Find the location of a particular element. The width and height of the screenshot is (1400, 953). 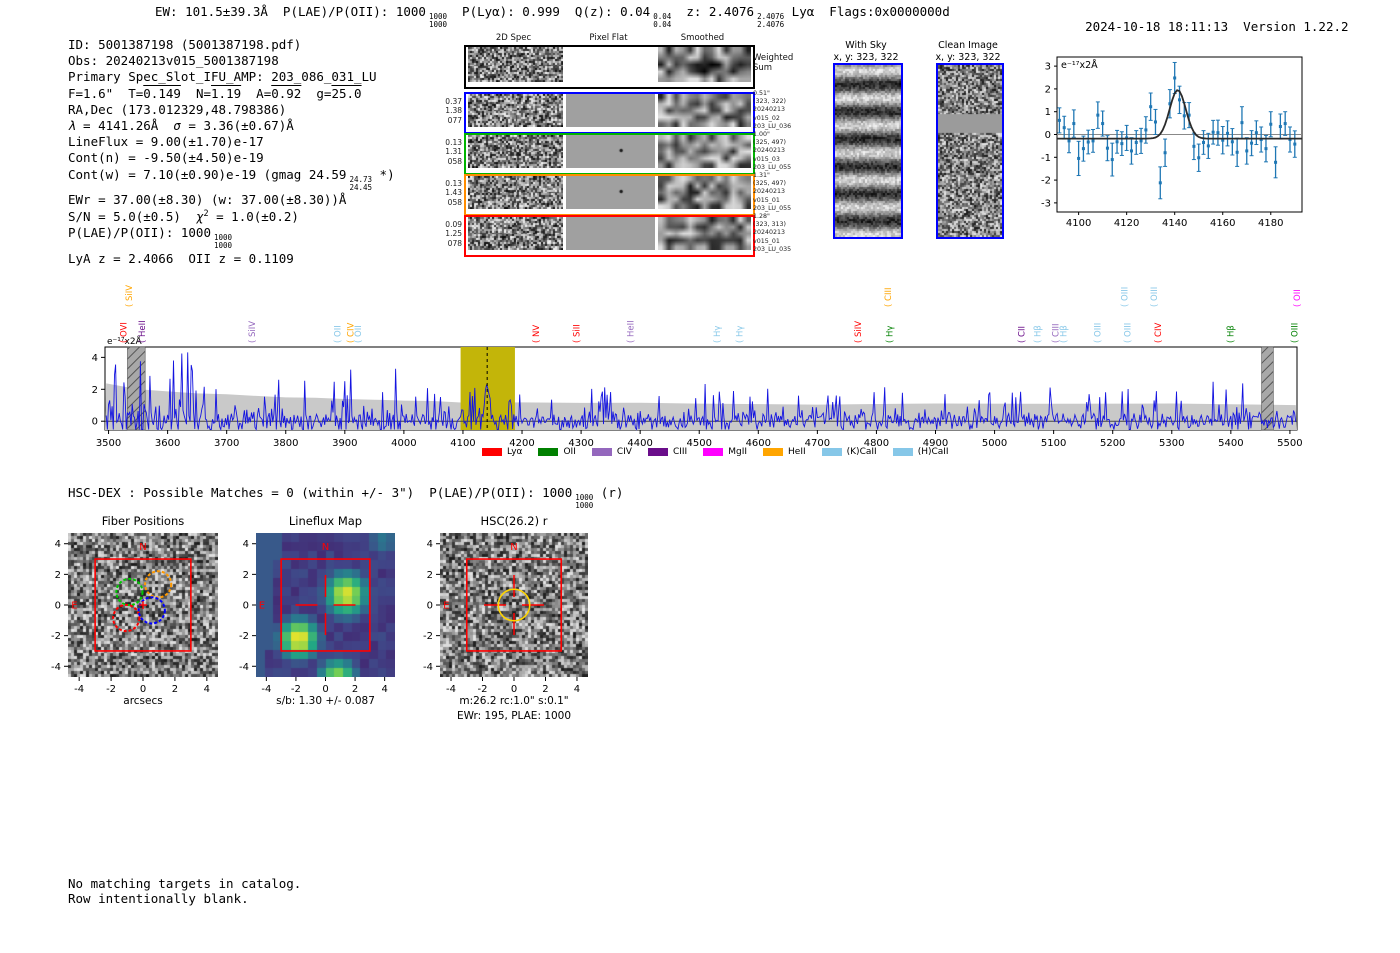

with-sky-image is located at coordinates (868, 151).